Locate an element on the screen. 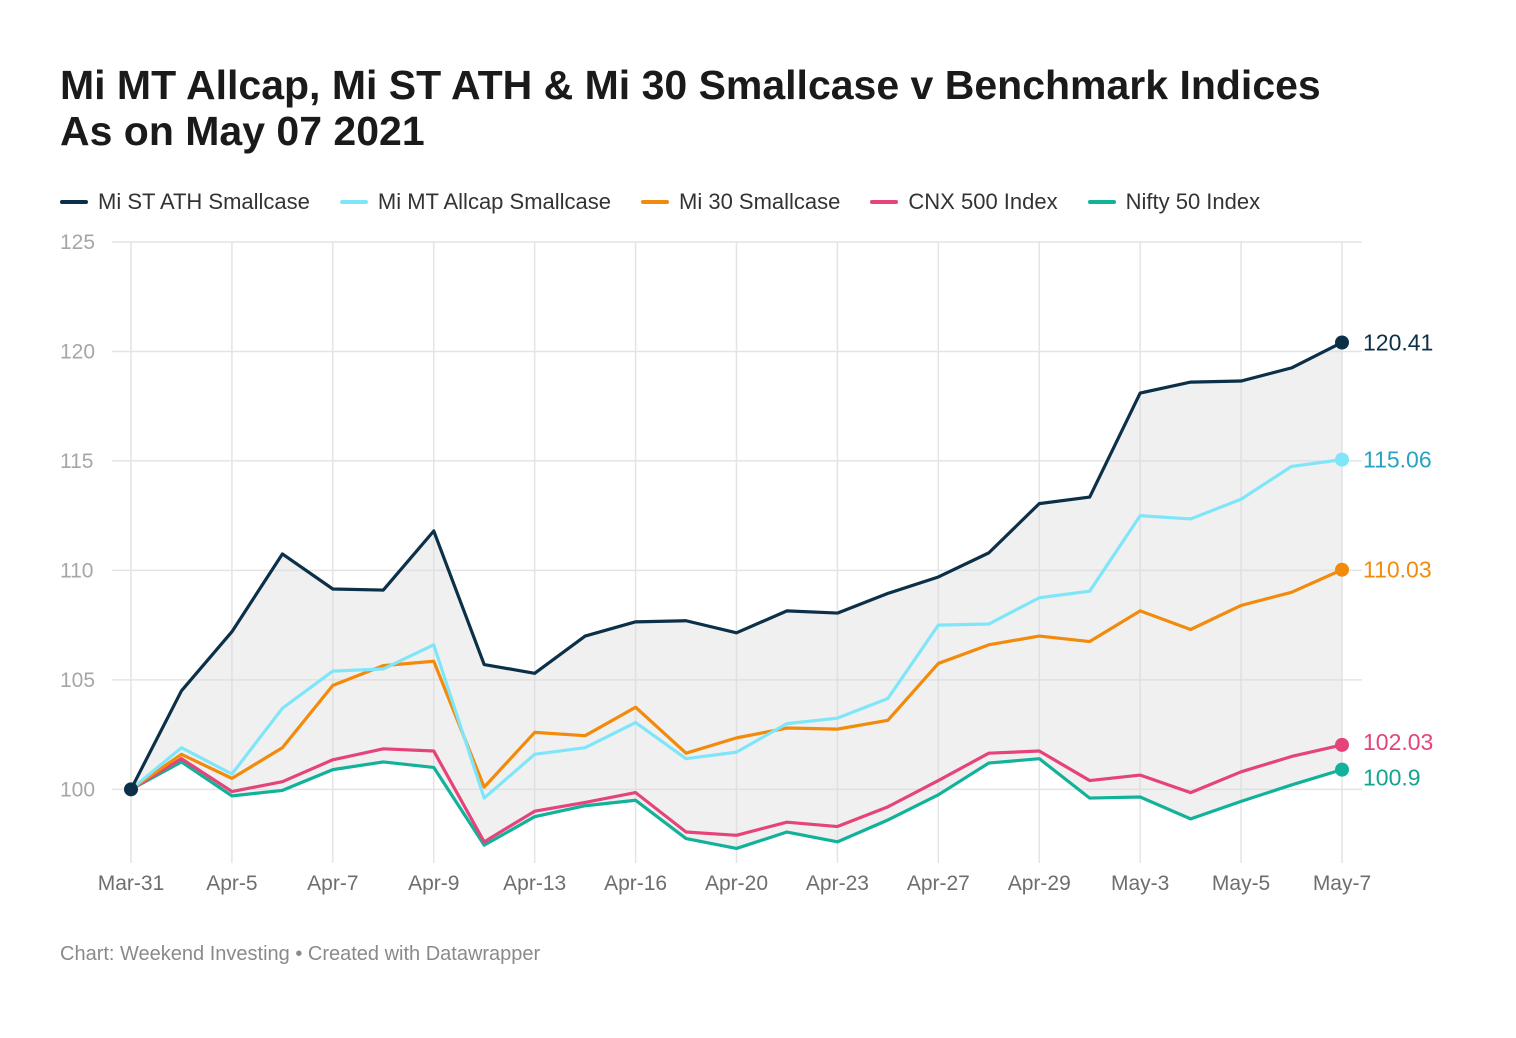  x-tick-label: Mar-31 is located at coordinates (131, 883).